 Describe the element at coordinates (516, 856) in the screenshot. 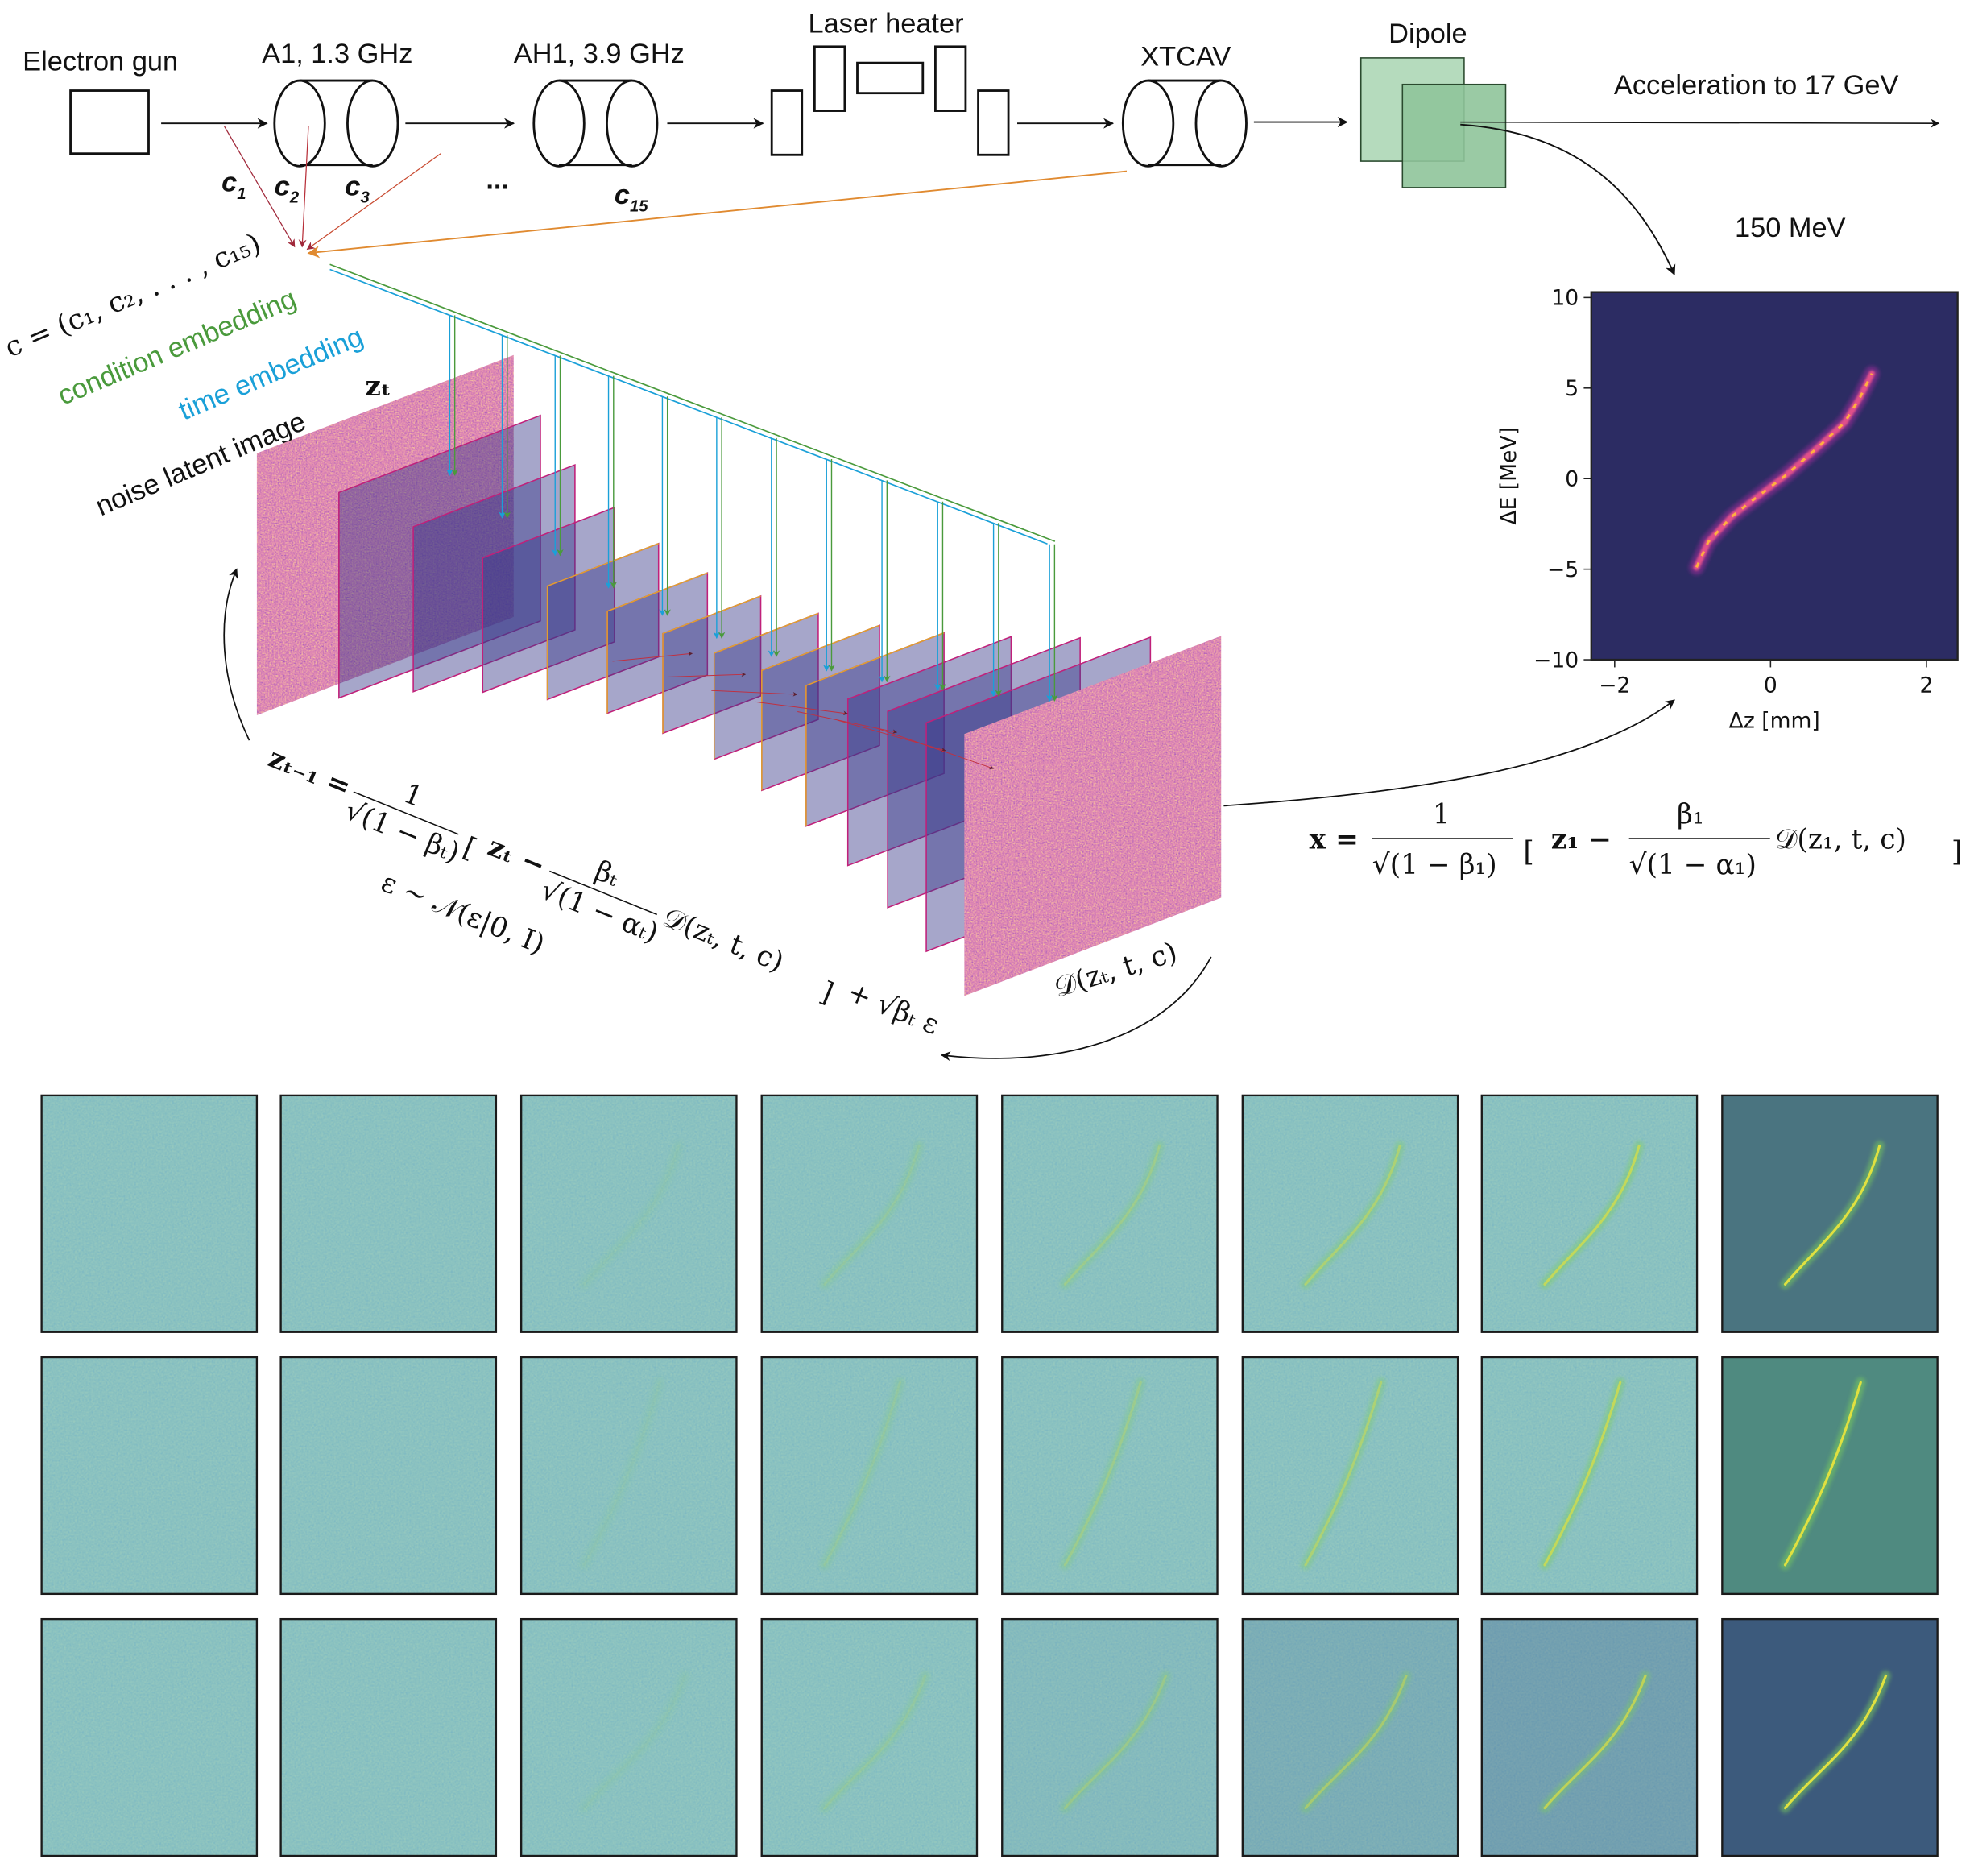

I see `eq-zt: zₜ −` at that location.